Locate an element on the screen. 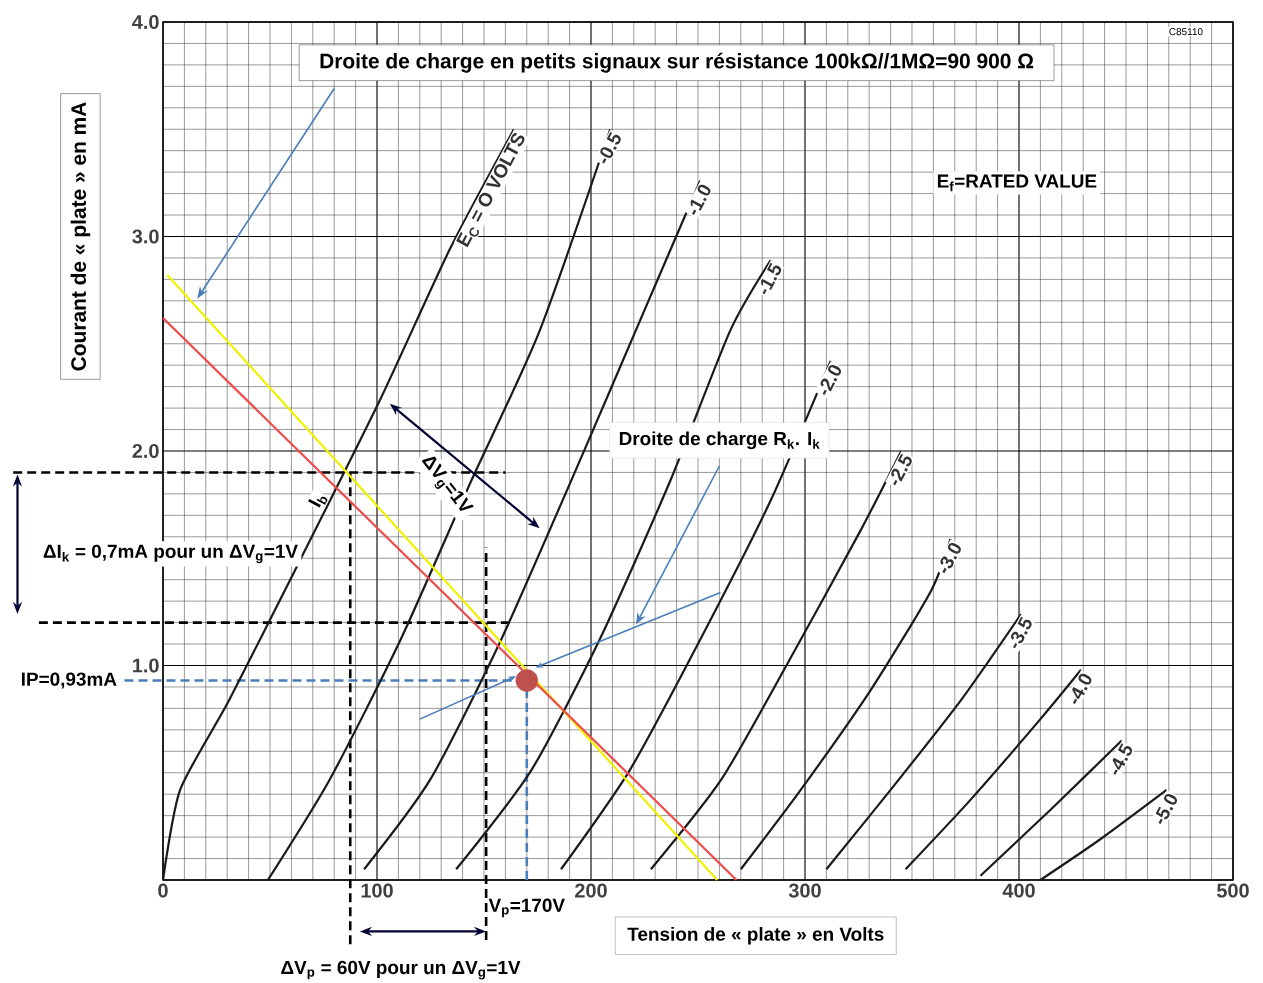 Image resolution: width=1263 pixels, height=983 pixels. y-tick-label: 2.0 is located at coordinates (145, 451).